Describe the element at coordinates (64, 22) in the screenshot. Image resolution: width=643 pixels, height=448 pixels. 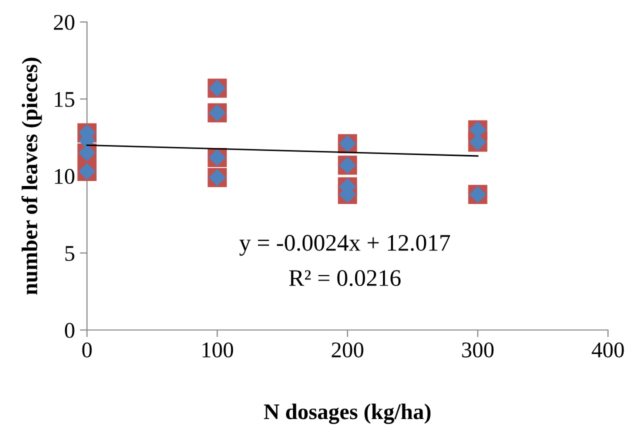
I see `y-tick-label: 20` at that location.